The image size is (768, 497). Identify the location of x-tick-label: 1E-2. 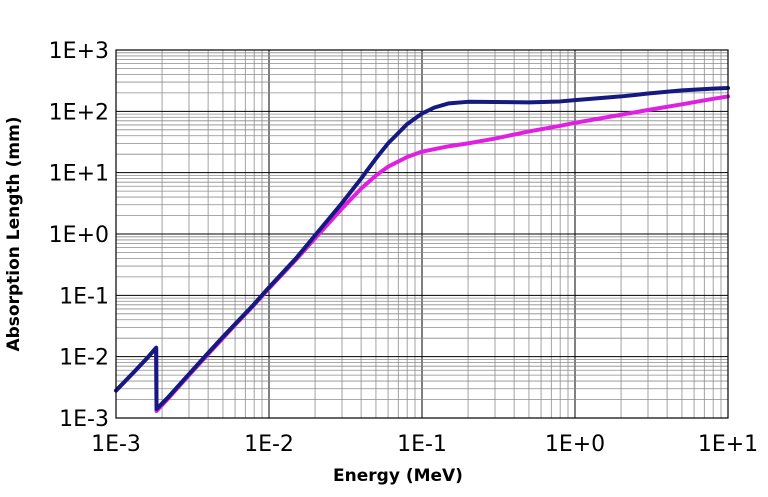
(269, 444).